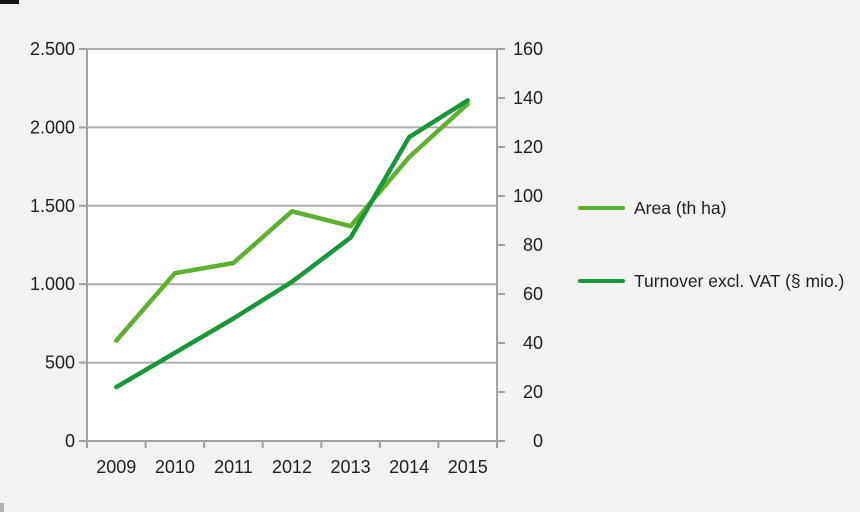  Describe the element at coordinates (528, 147) in the screenshot. I see `right-axis-tick-label: 120` at that location.